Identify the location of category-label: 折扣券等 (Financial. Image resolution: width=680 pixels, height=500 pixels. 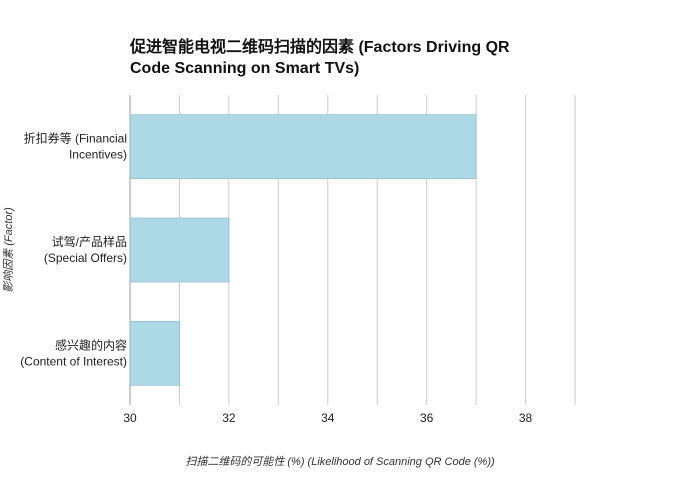
(75, 138).